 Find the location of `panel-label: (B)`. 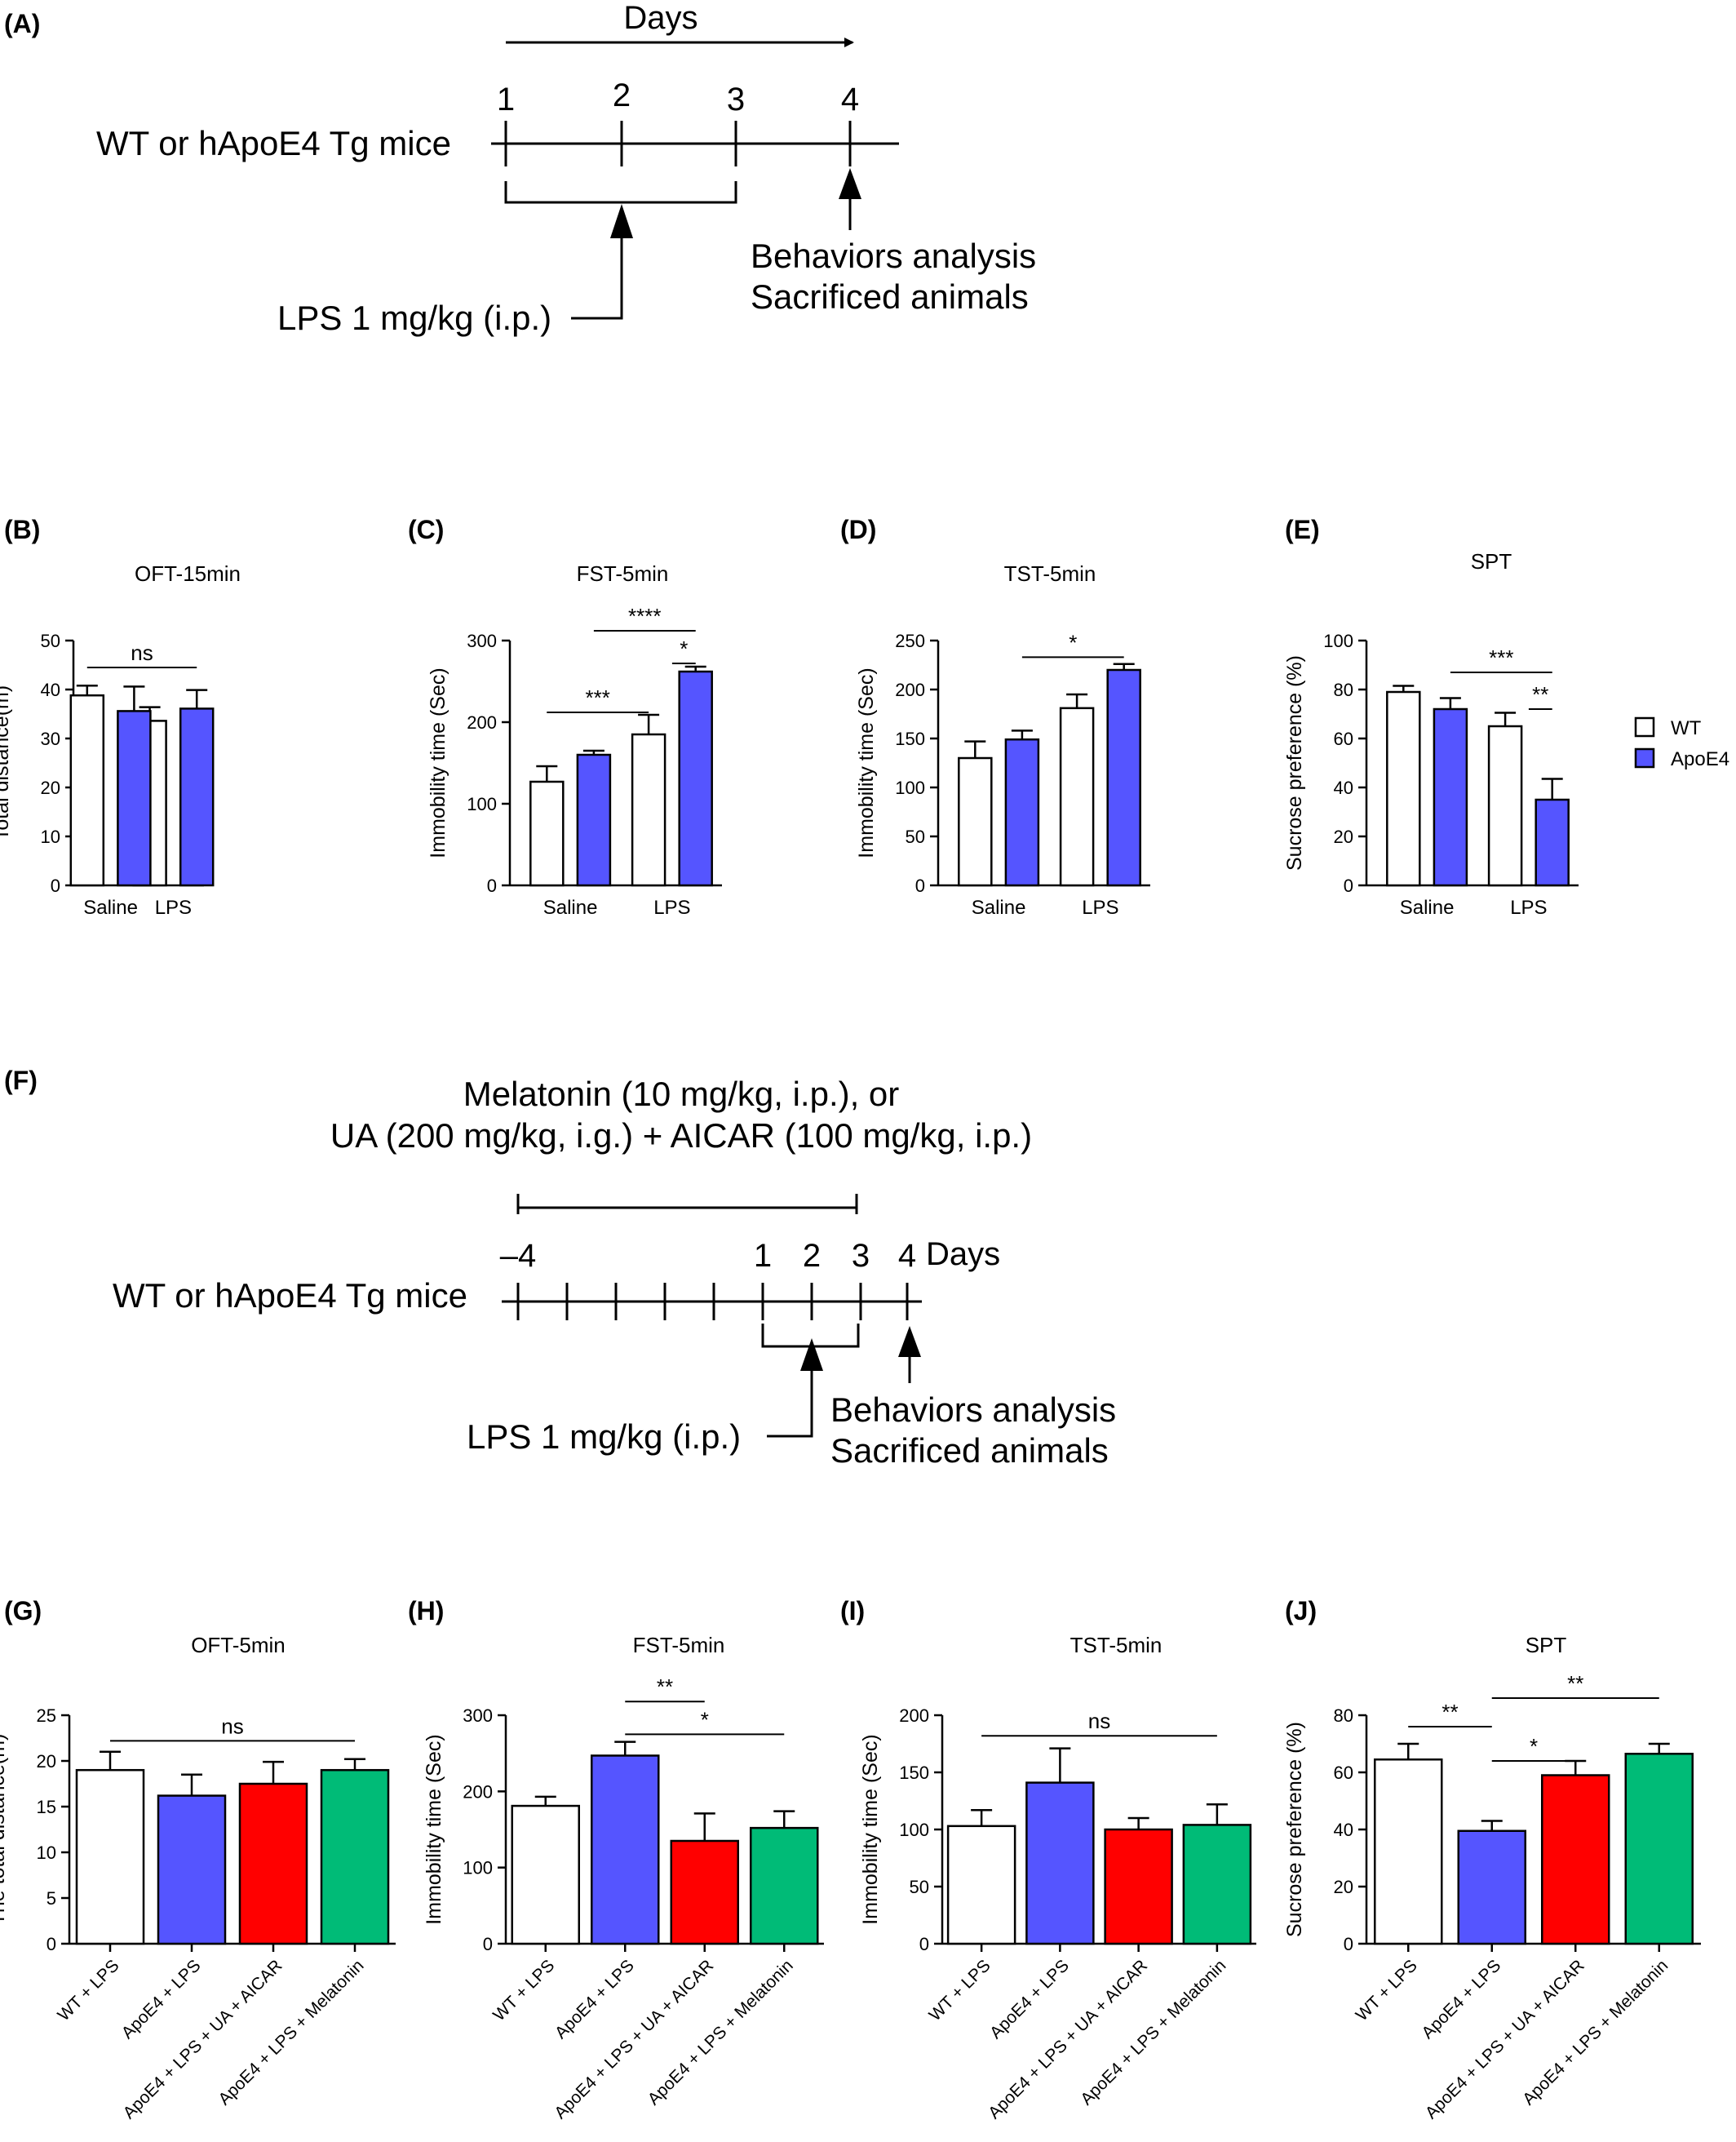

panel-label: (B) is located at coordinates (22, 529).